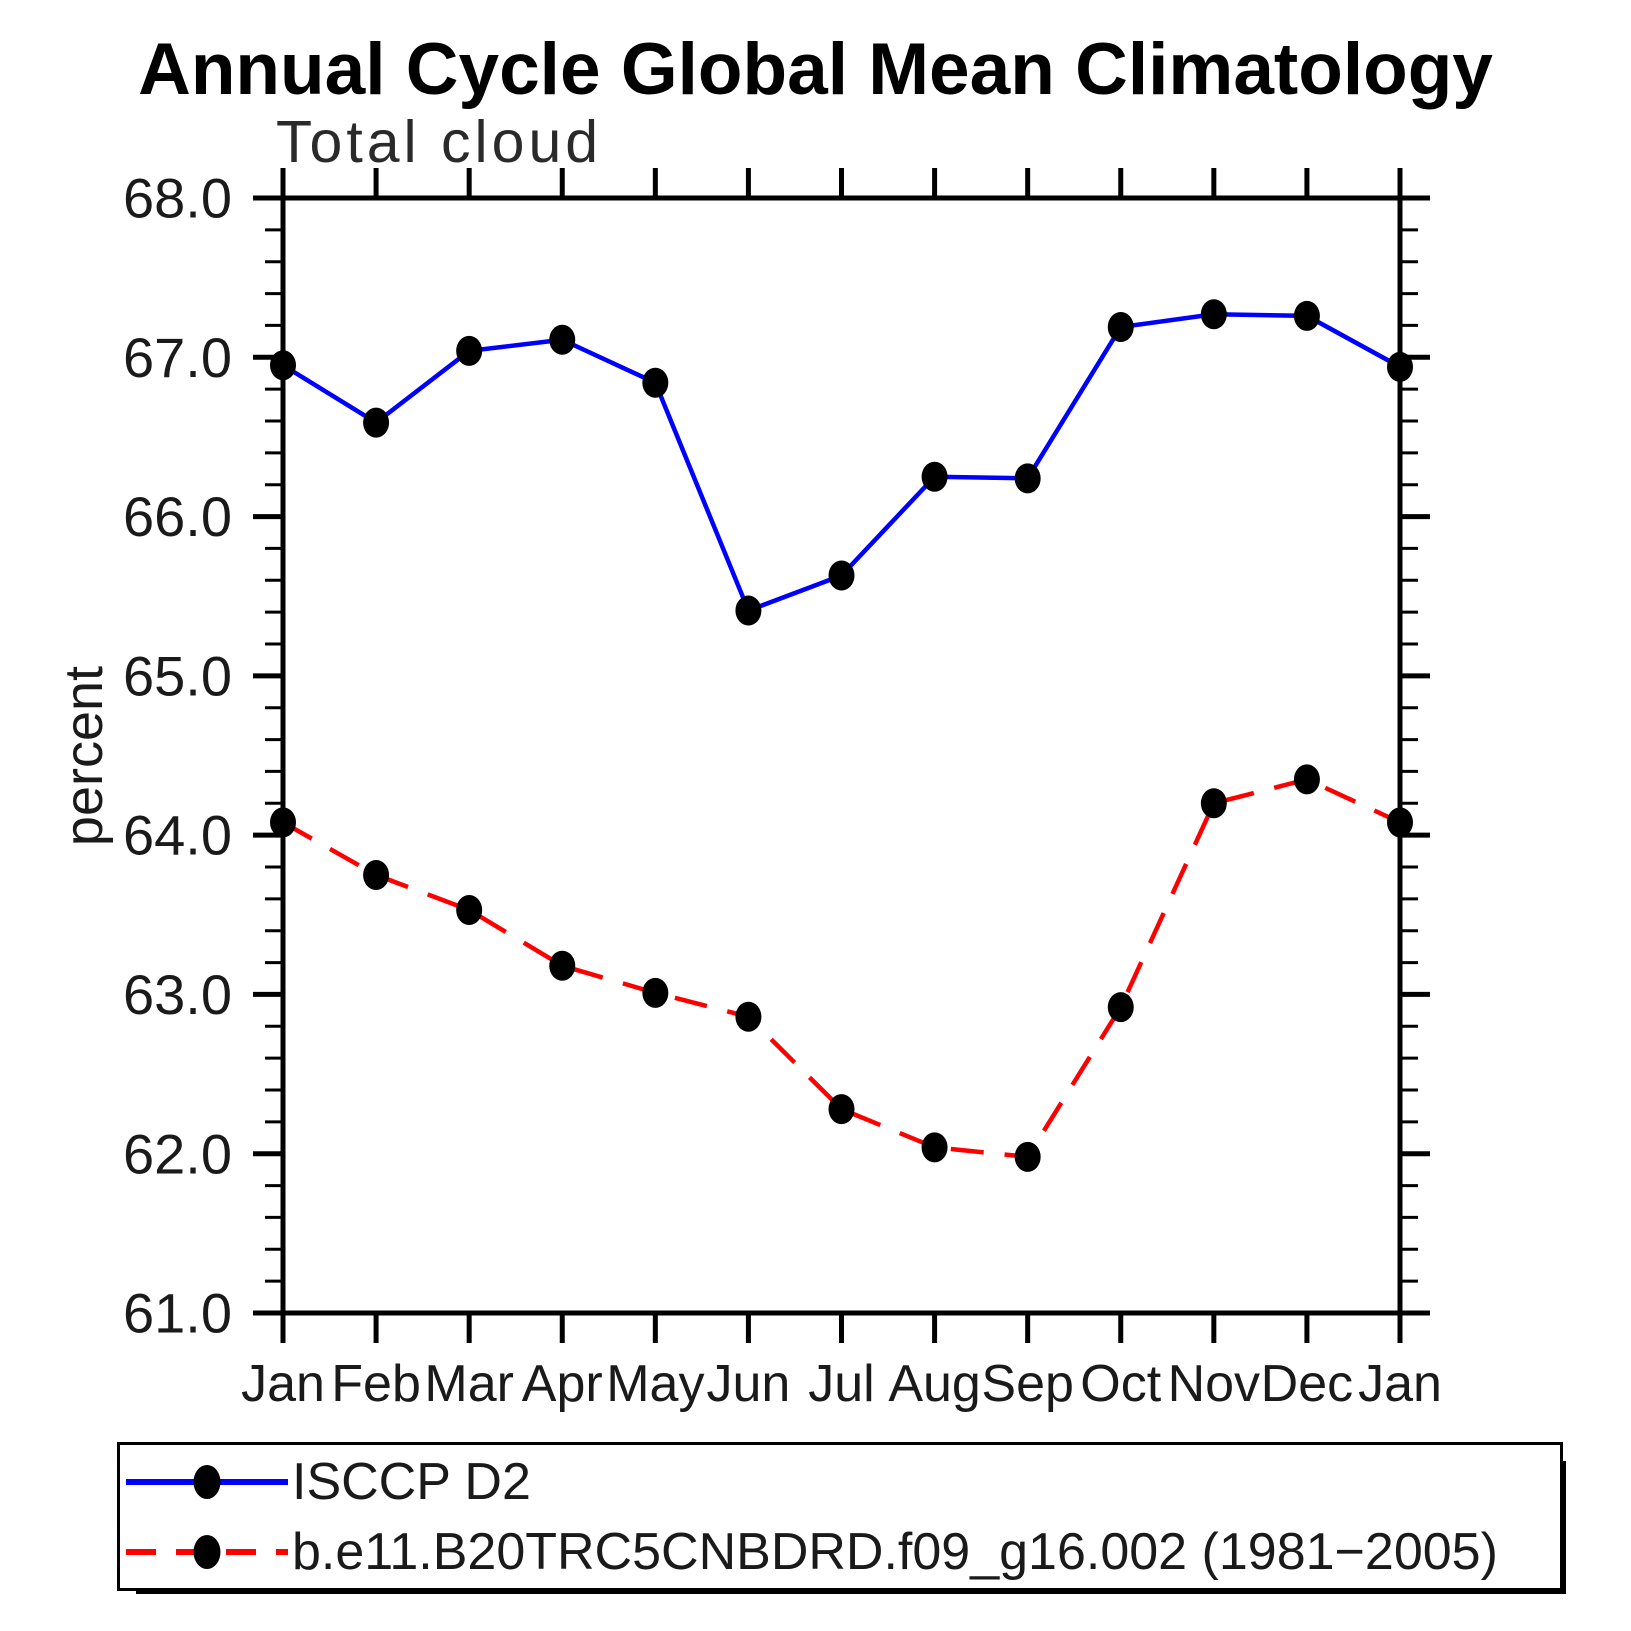 This screenshot has height=1631, width=1631. What do you see at coordinates (177, 1313) in the screenshot?
I see `y-tick-label: 61.0` at bounding box center [177, 1313].